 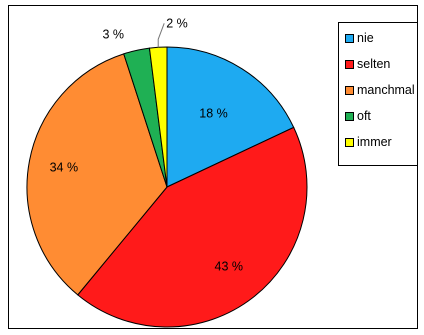 I want to click on data-label-selten: 43 %, so click(x=229, y=267).